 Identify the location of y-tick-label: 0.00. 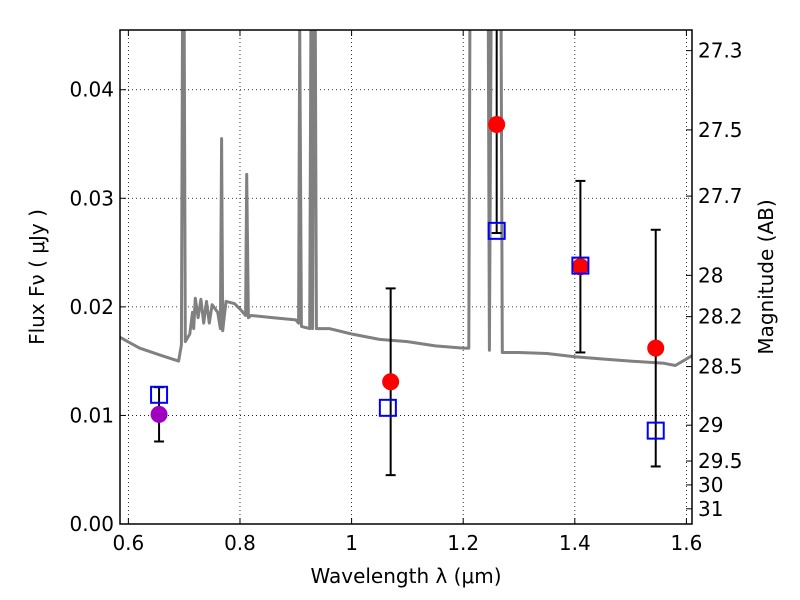
(91, 524).